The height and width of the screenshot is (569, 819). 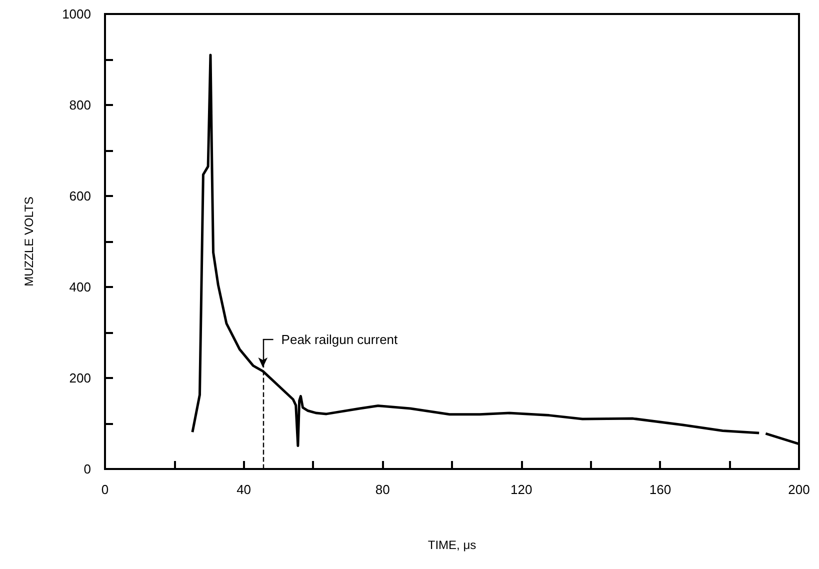 I want to click on x-tick-label: 200, so click(x=799, y=489).